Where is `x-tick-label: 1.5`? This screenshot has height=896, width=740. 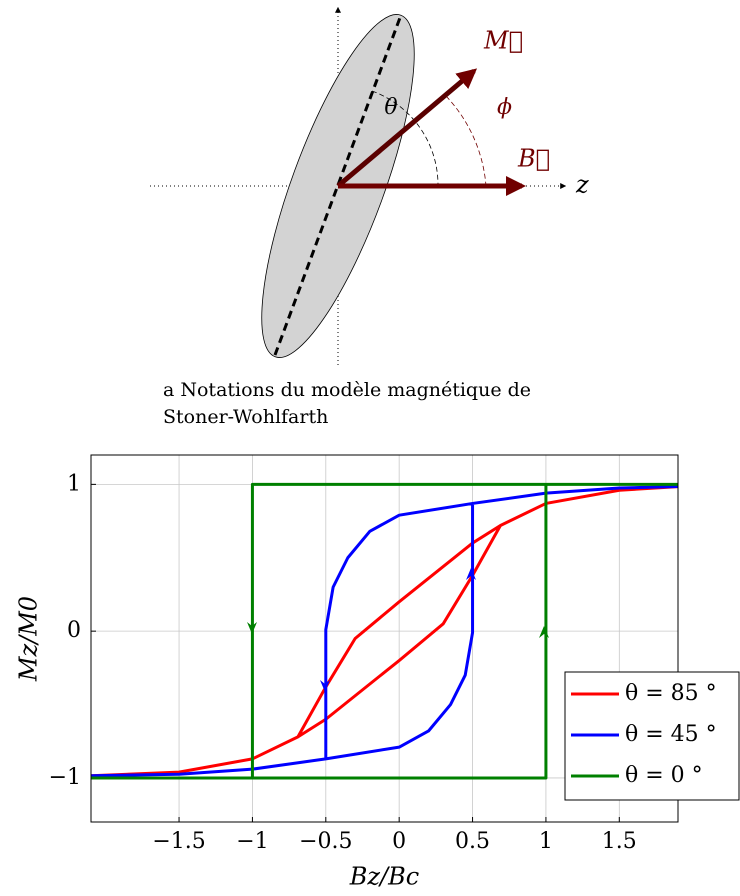 x-tick-label: 1.5 is located at coordinates (619, 841).